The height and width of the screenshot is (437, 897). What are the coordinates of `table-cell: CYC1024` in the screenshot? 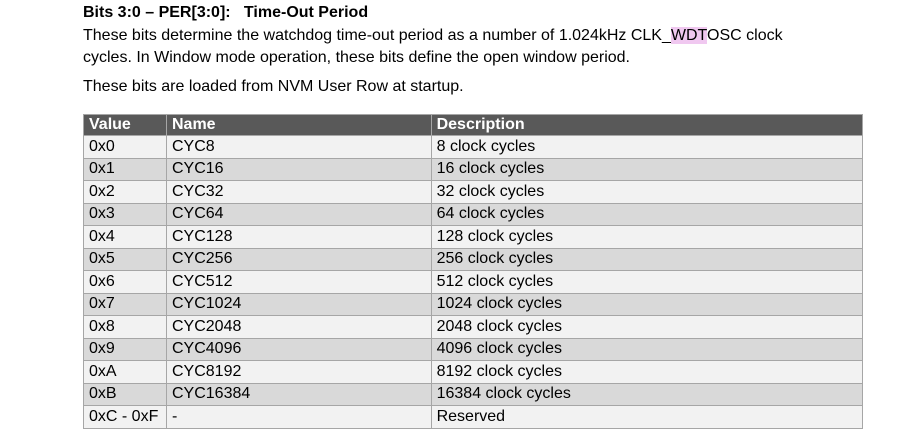 It's located at (298, 304).